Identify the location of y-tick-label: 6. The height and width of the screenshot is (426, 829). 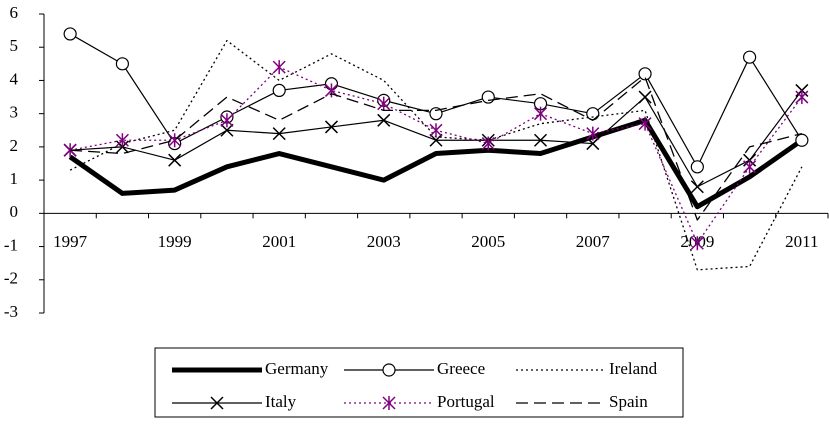
(14, 12).